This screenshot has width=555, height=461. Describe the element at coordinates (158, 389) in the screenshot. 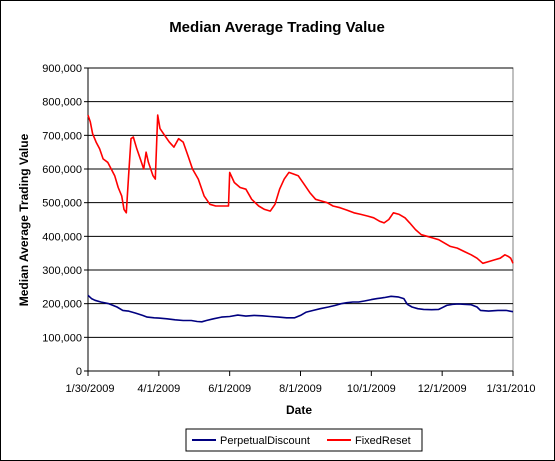

I see `x-tick-label: 4/1/2009` at that location.